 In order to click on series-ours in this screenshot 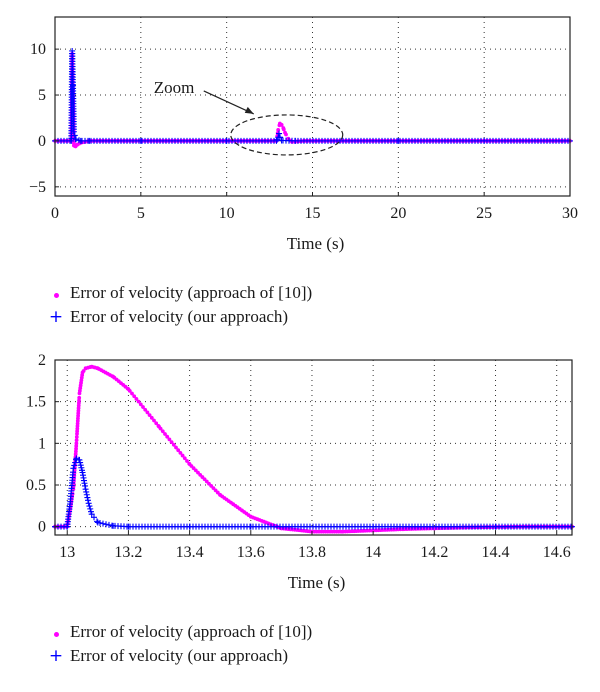, I will do `click(312, 95)`.